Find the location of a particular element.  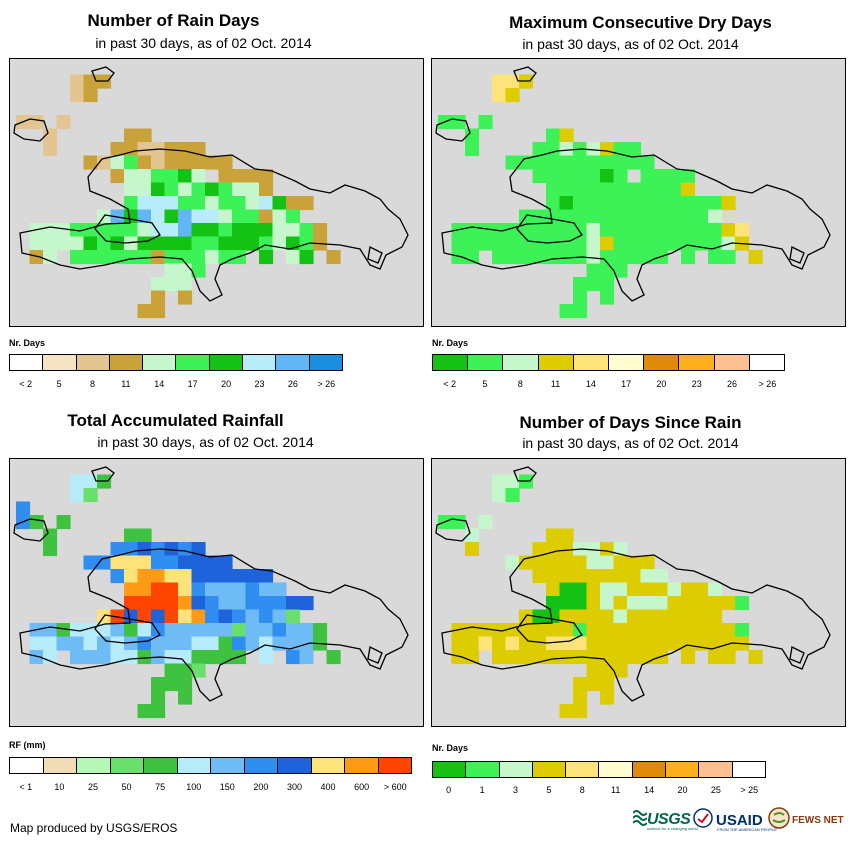

panel-title: Total Accumulated Rainfall is located at coordinates (175, 420).